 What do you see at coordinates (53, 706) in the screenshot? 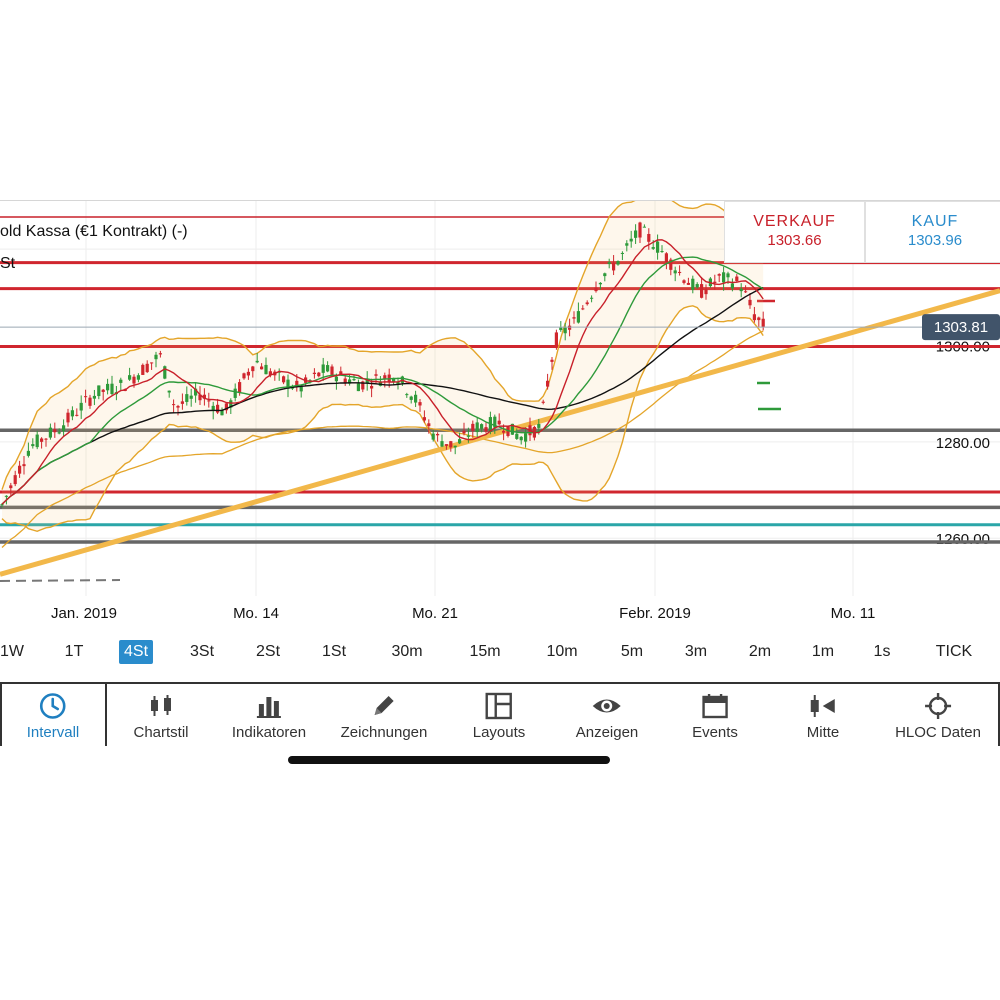
I see `clock-icon` at bounding box center [53, 706].